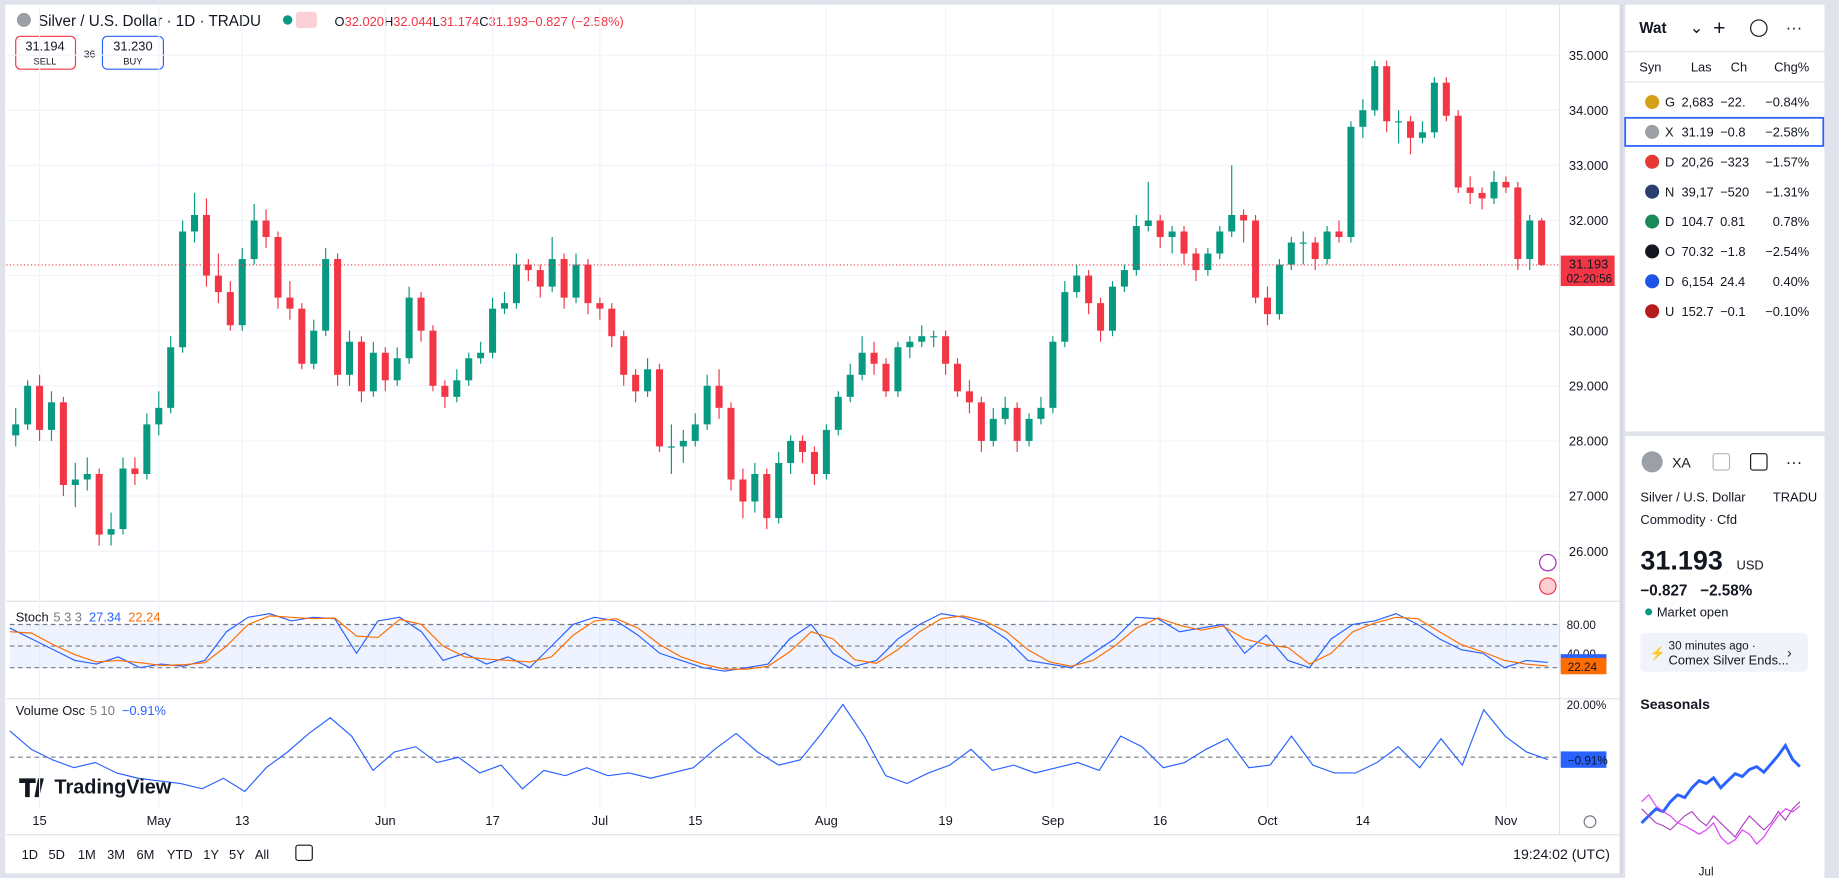 The height and width of the screenshot is (878, 1839). What do you see at coordinates (1548, 586) in the screenshot?
I see `flag-icon` at bounding box center [1548, 586].